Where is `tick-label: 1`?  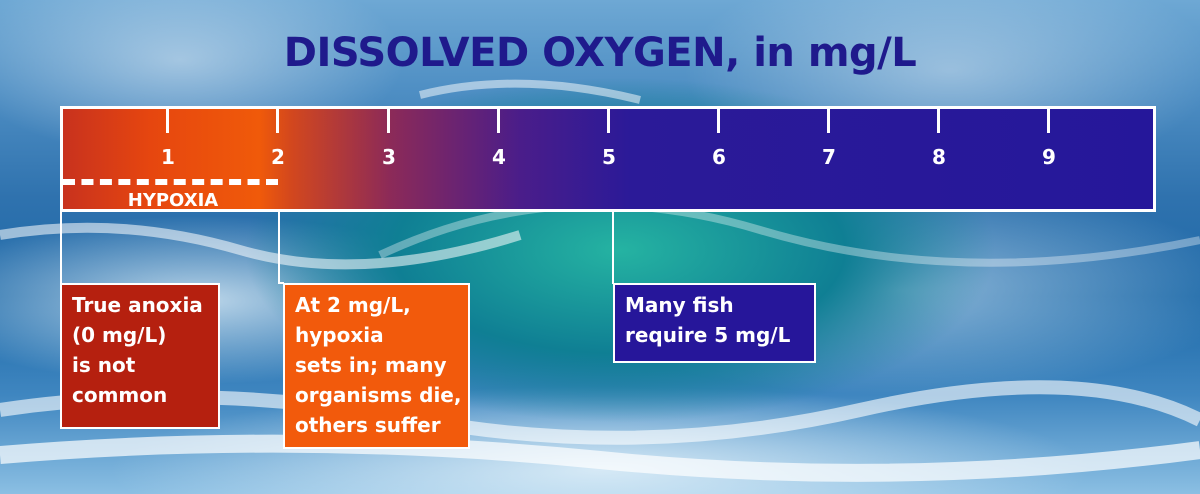 tick-label: 1 is located at coordinates (168, 157).